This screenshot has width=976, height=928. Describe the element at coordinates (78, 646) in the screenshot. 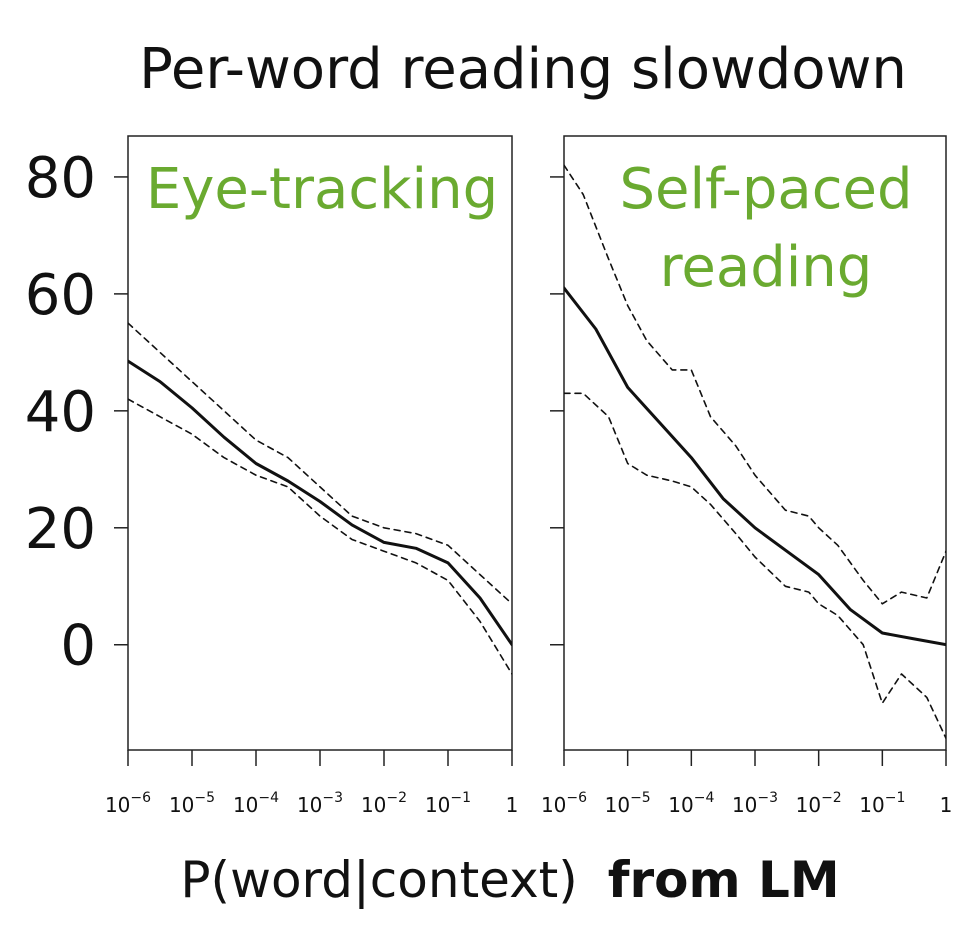

I see `y-tick-label: 0` at that location.